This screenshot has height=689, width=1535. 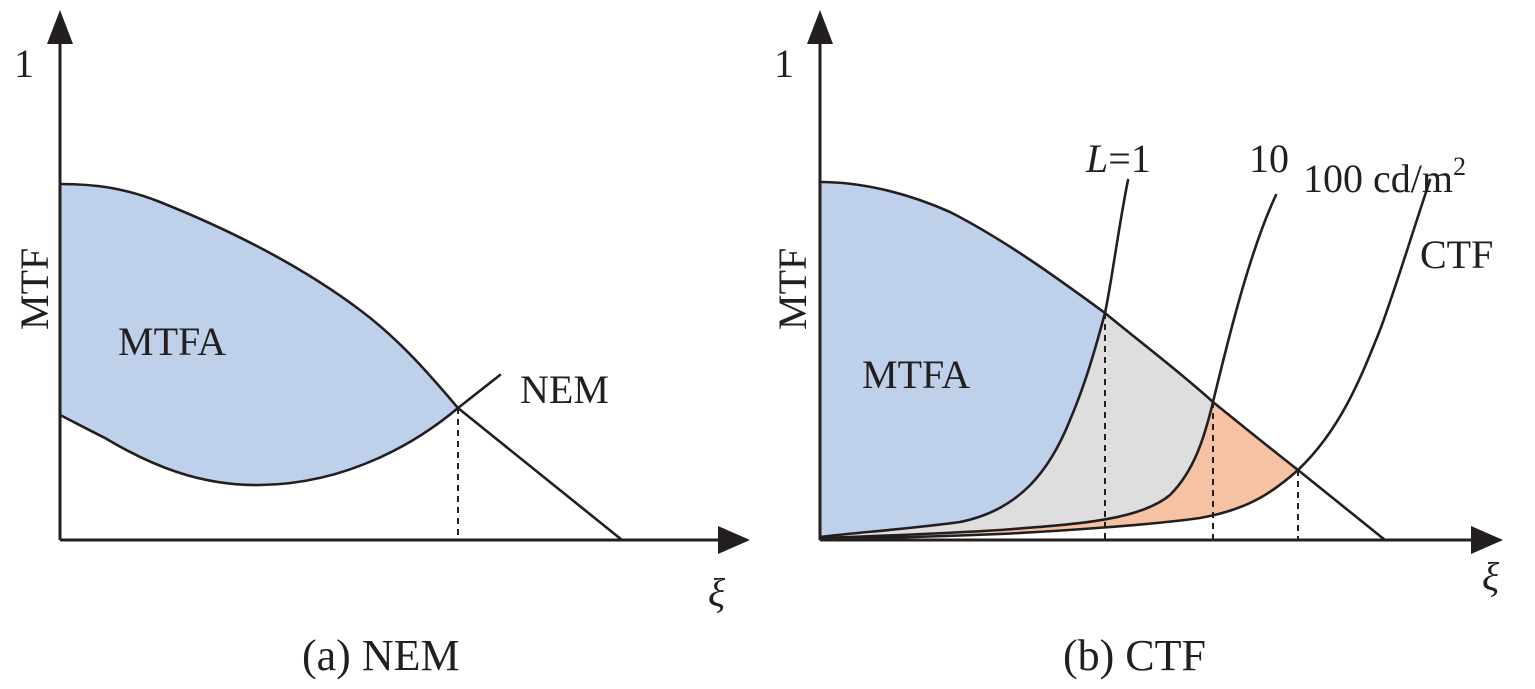 I want to click on mtfa-area-a, so click(x=259, y=335).